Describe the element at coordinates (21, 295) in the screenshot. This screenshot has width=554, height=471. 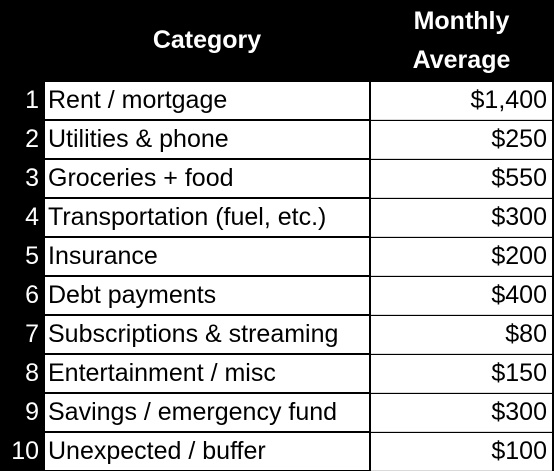
I see `row-number: 6` at that location.